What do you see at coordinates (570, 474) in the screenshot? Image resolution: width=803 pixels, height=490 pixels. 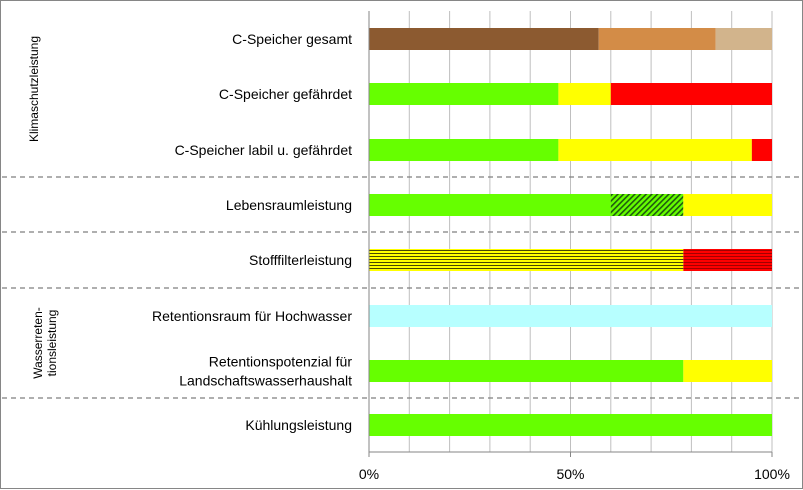 I see `x-tick-label: 50%` at bounding box center [570, 474].